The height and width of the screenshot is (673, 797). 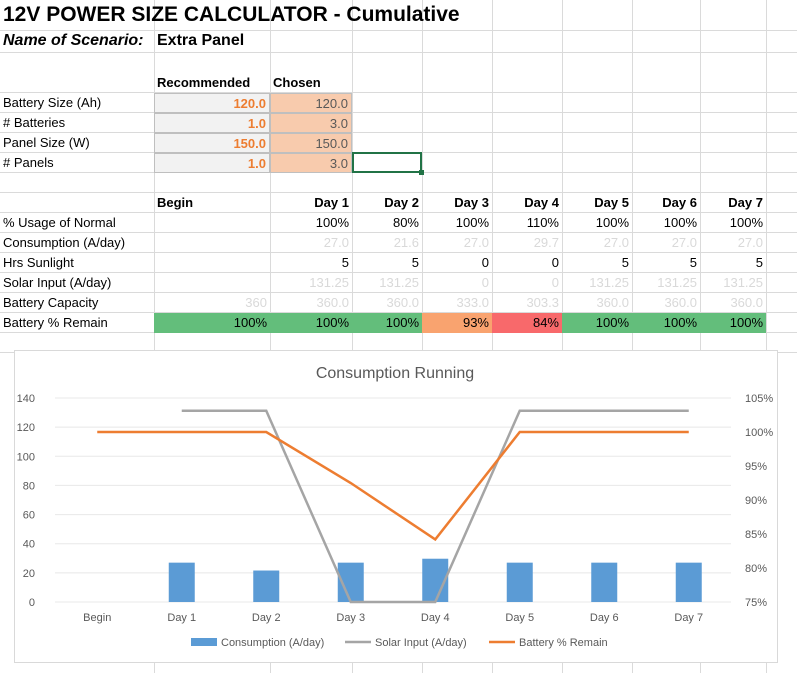 What do you see at coordinates (471, 202) in the screenshot?
I see `day-column-header: Day 3` at bounding box center [471, 202].